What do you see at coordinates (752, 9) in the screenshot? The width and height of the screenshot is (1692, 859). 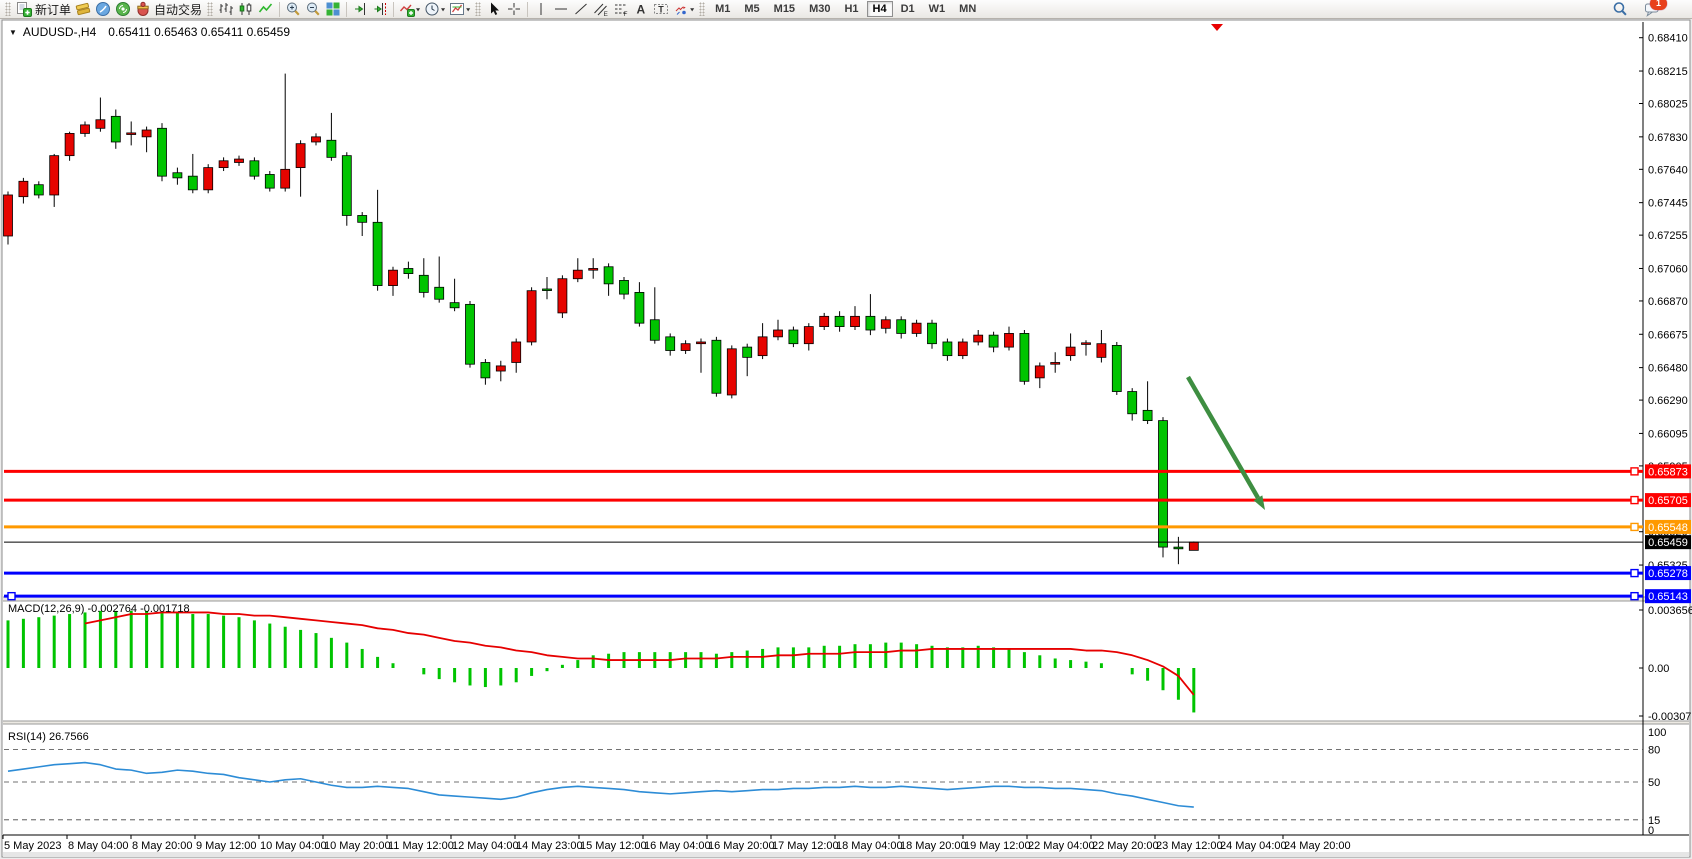 I see `timeframe-m5: M5` at bounding box center [752, 9].